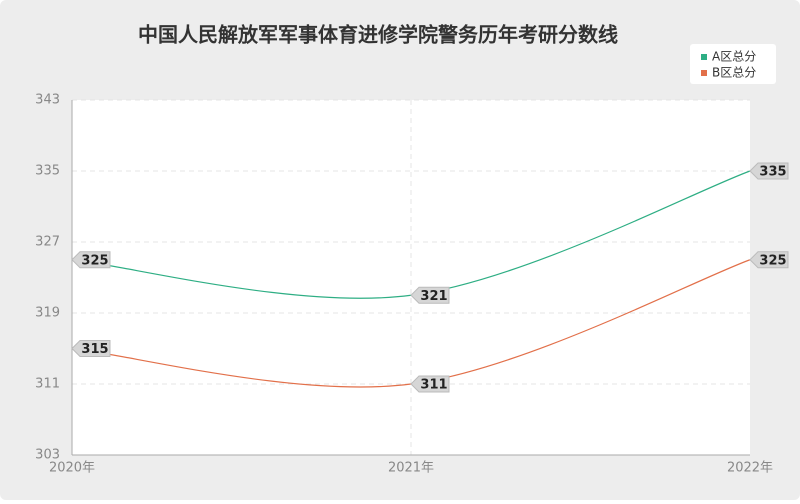 Image resolution: width=800 pixels, height=504 pixels. What do you see at coordinates (772, 172) in the screenshot?
I see `data-label: 335` at bounding box center [772, 172].